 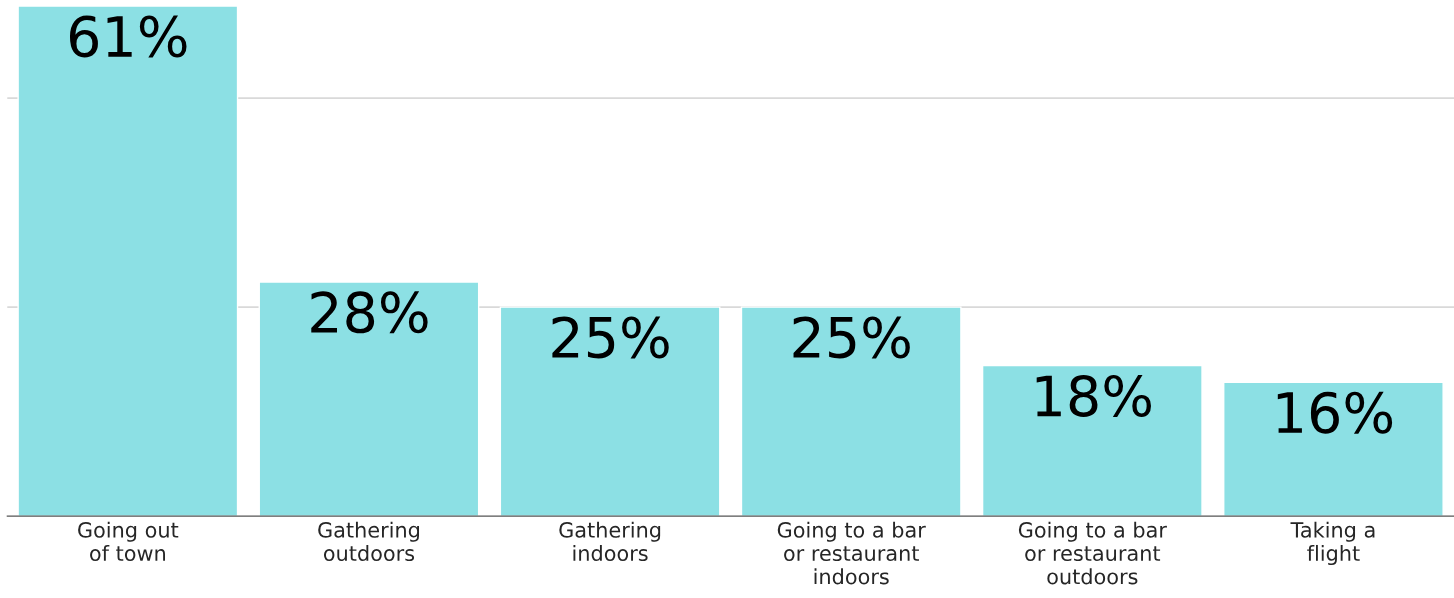 I want to click on x-tick-label: Gathering indoors, so click(x=610, y=541).